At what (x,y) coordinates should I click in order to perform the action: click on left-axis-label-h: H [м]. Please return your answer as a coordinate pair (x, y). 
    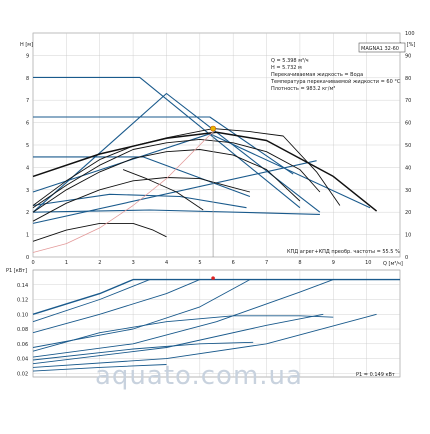
    Looking at the image, I should click on (26, 45).